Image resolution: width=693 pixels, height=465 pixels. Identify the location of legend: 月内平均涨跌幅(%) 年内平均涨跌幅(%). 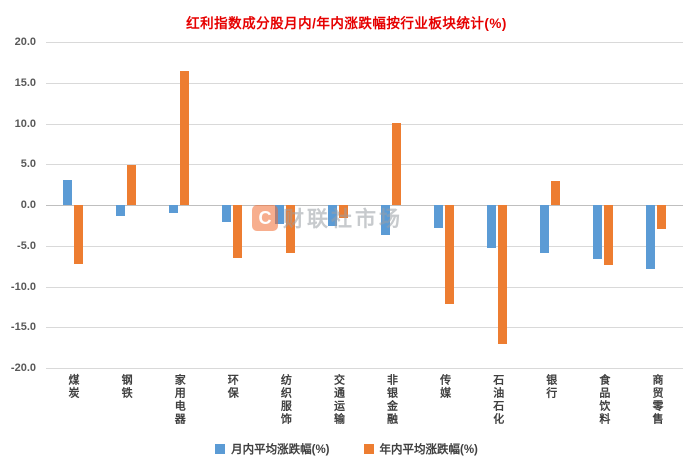
(346, 449).